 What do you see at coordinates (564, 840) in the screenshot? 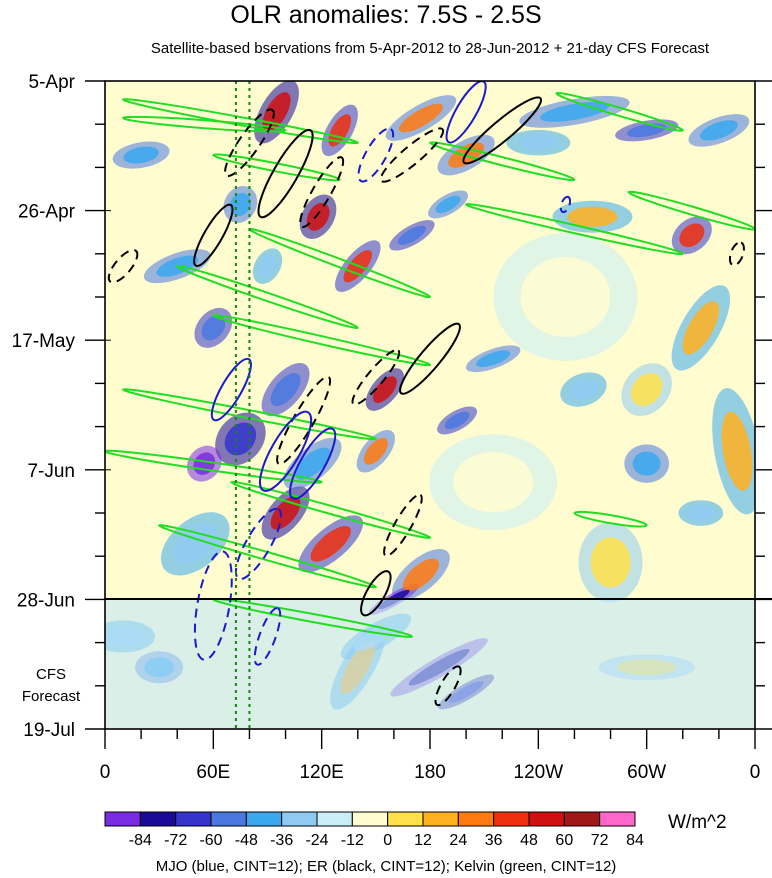
I see `colorbar-label: 60` at bounding box center [564, 840].